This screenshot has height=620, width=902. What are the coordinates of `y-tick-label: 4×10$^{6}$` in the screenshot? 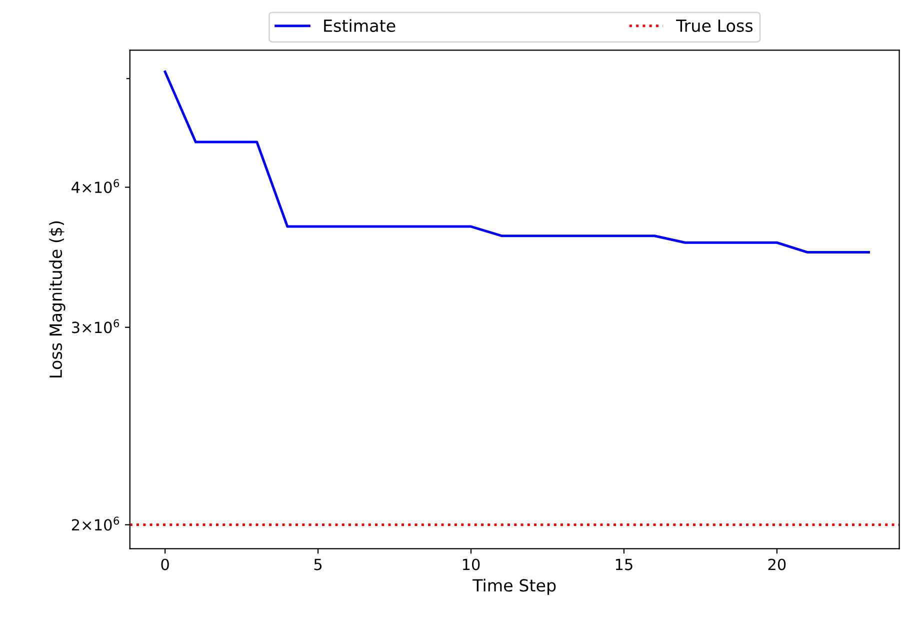 It's located at (96, 186).